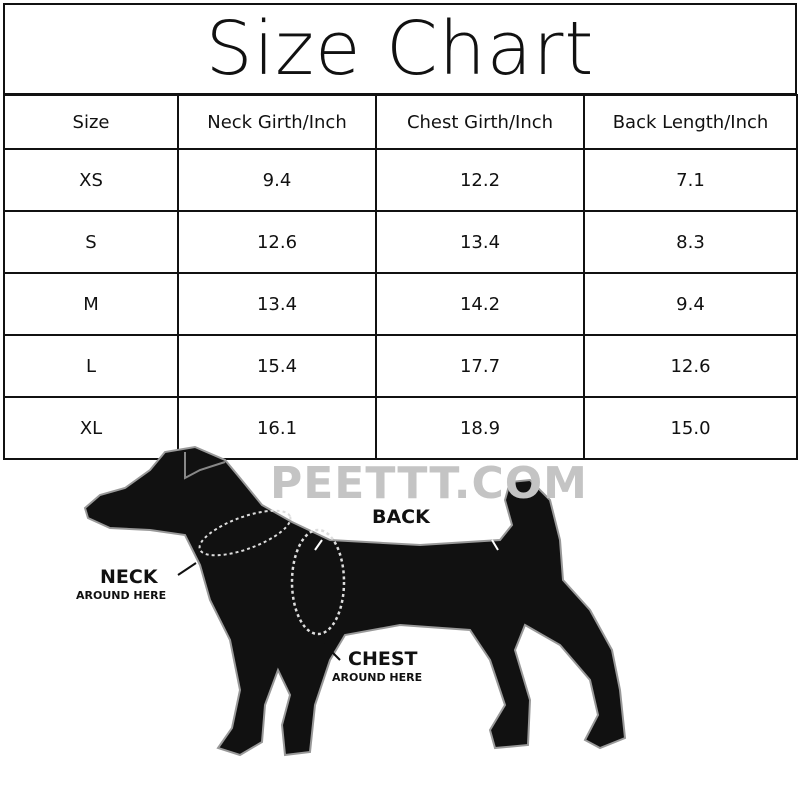  What do you see at coordinates (690, 242) in the screenshot?
I see `cell: 8.3` at bounding box center [690, 242].